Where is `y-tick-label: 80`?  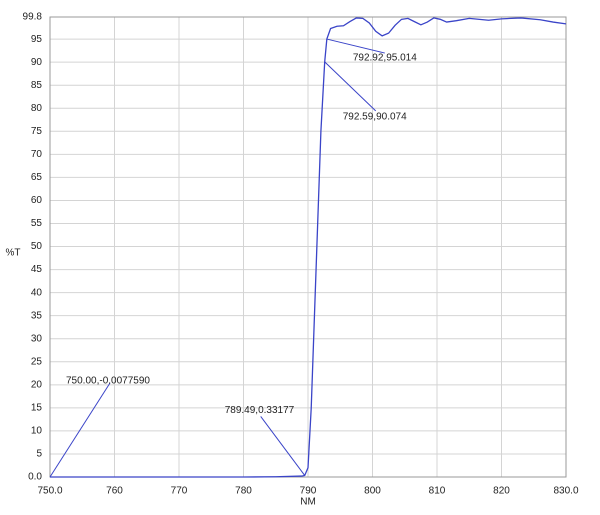
y-tick-label: 80 is located at coordinates (37, 108).